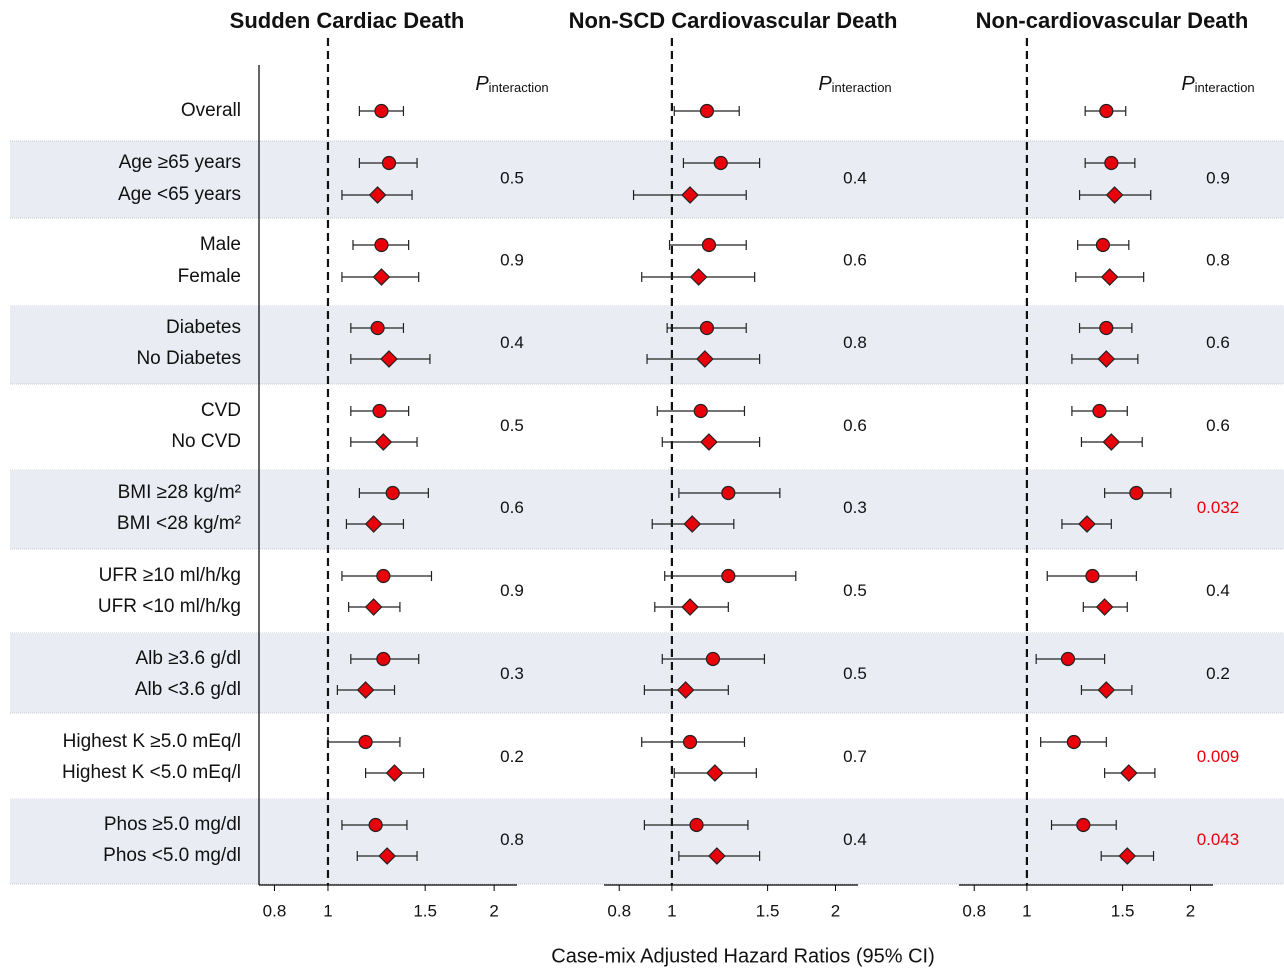 This screenshot has height=975, width=1284. What do you see at coordinates (151, 772) in the screenshot?
I see `row-label: Highest K <5.0 mEq/l` at bounding box center [151, 772].